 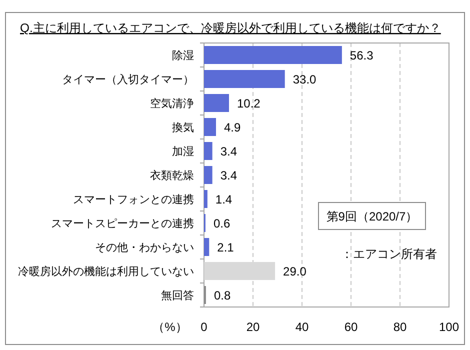 What do you see at coordinates (253, 327) in the screenshot?
I see `x-tick-label: 20` at bounding box center [253, 327].